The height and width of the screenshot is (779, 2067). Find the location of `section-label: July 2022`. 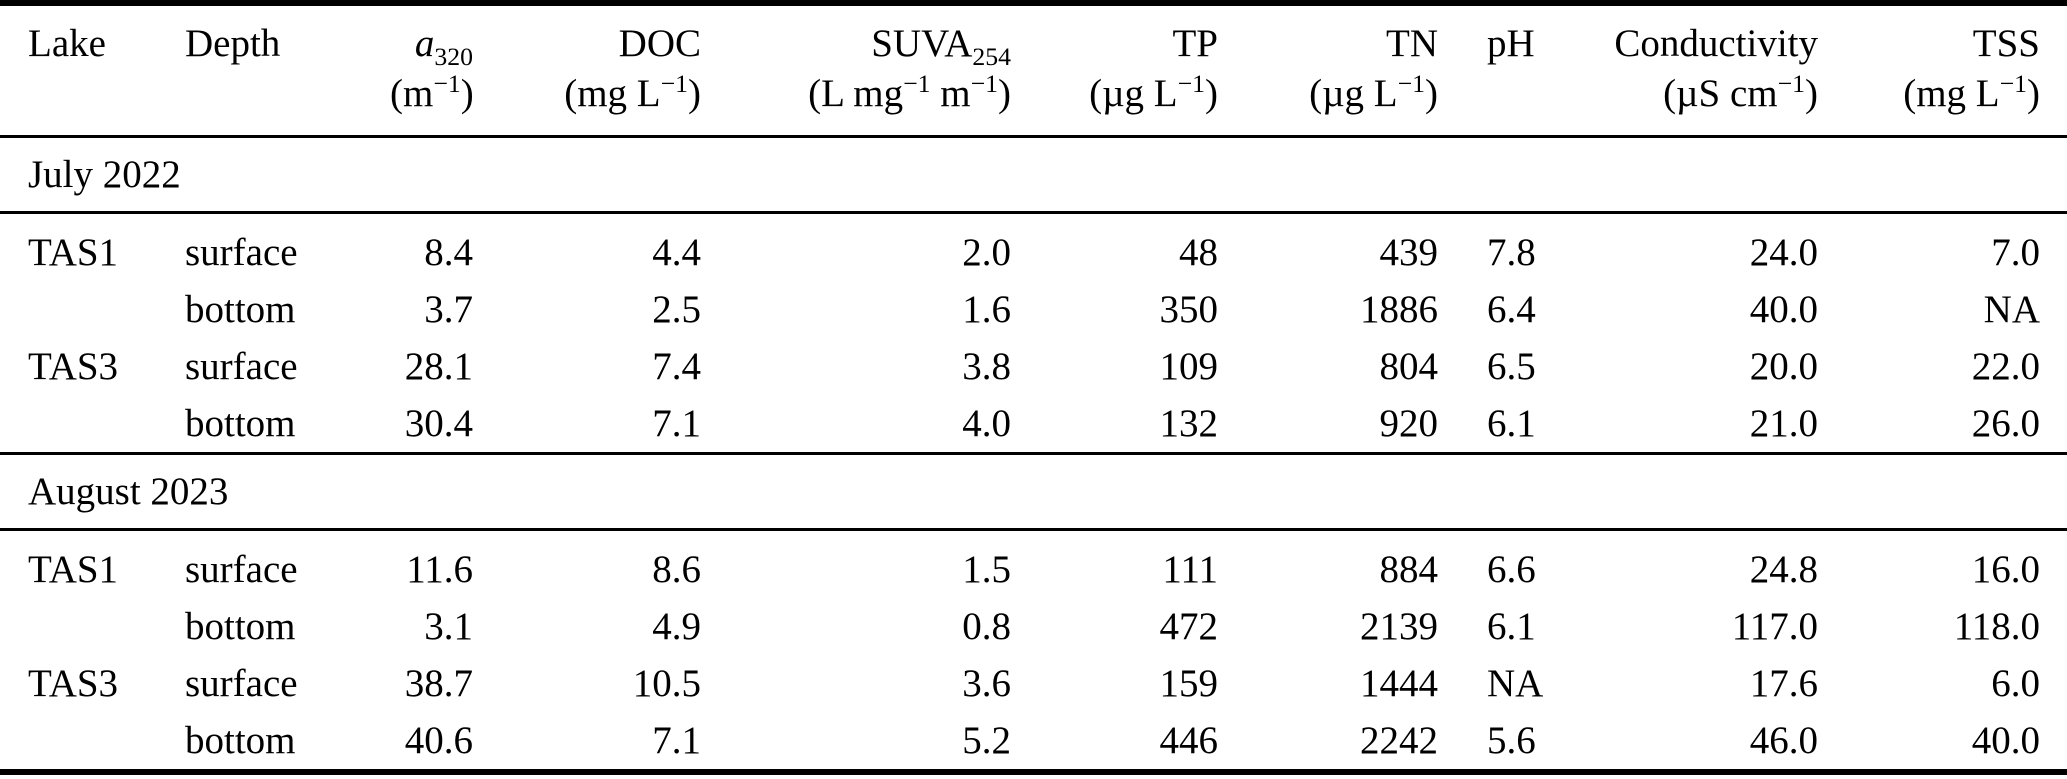

section-label: July 2022 is located at coordinates (1033, 174).